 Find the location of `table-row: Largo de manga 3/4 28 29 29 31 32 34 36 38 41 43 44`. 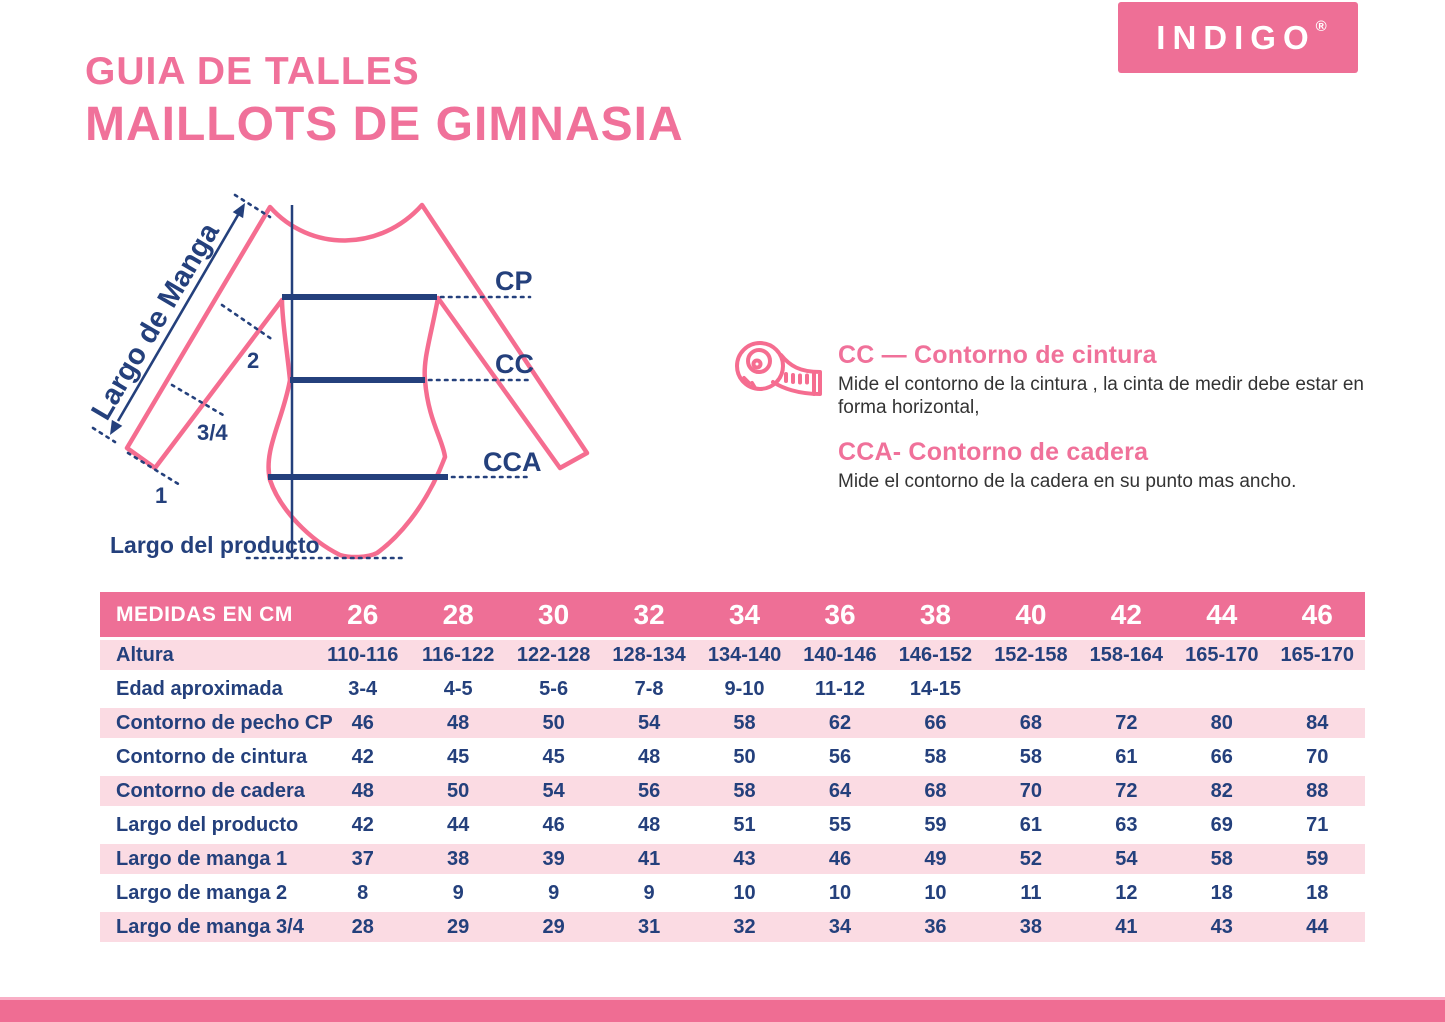

table-row: Largo de manga 3/4 28 29 29 31 32 34 36 38 41 43 44 is located at coordinates (732, 927).